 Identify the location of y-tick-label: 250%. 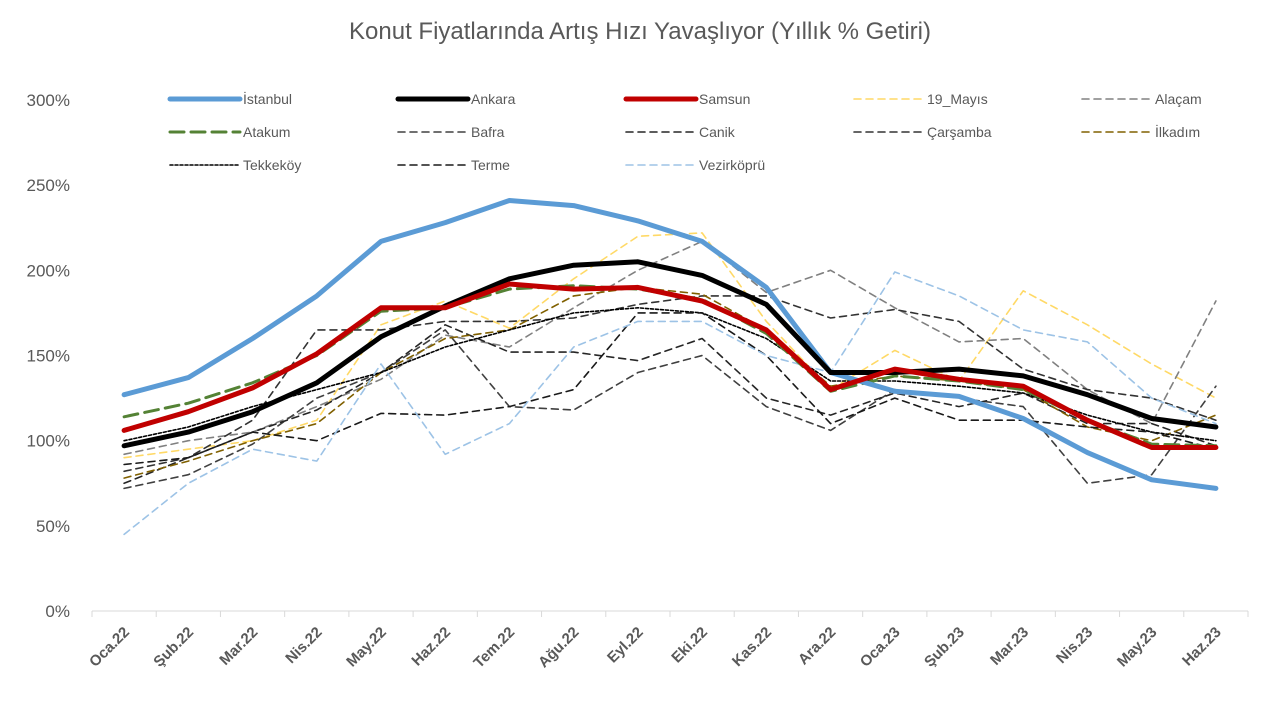
(48, 185).